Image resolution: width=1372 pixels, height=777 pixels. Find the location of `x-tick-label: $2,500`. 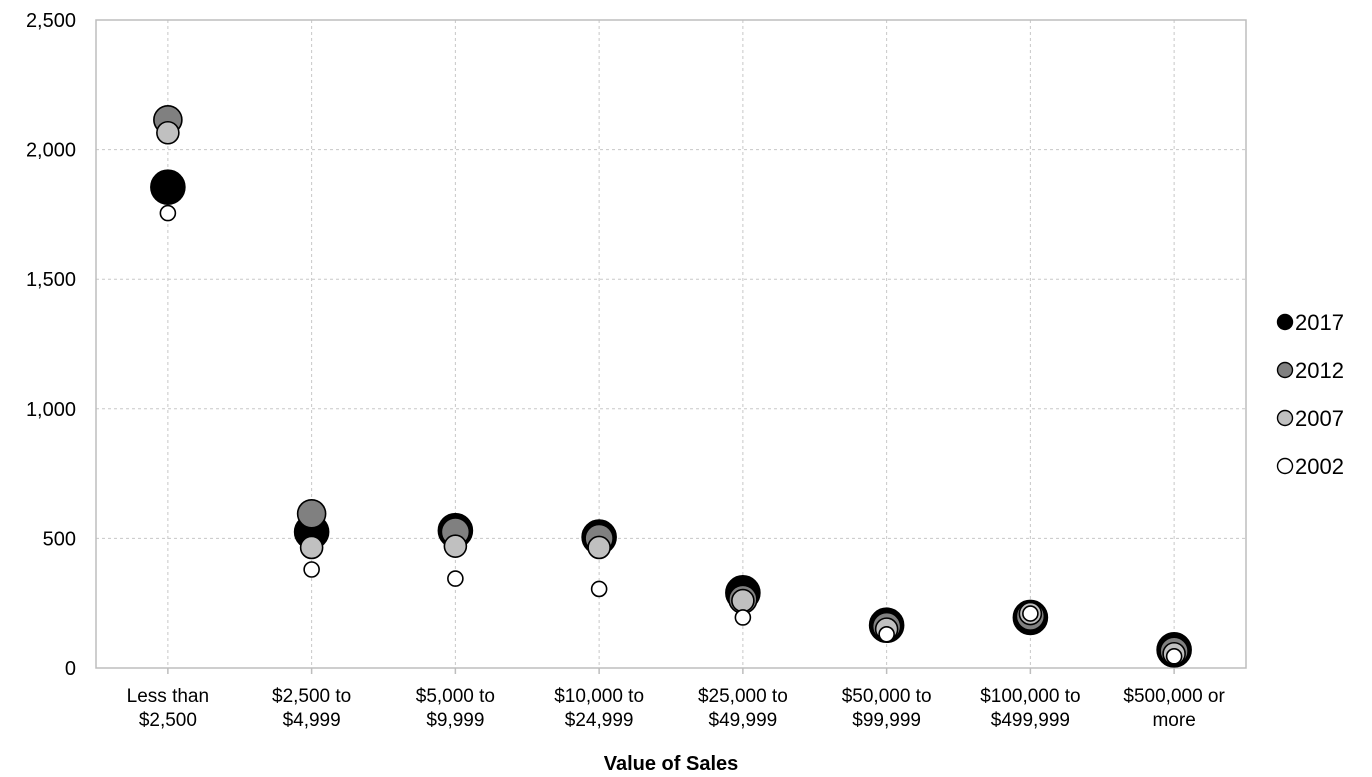

x-tick-label: $2,500 is located at coordinates (168, 720).